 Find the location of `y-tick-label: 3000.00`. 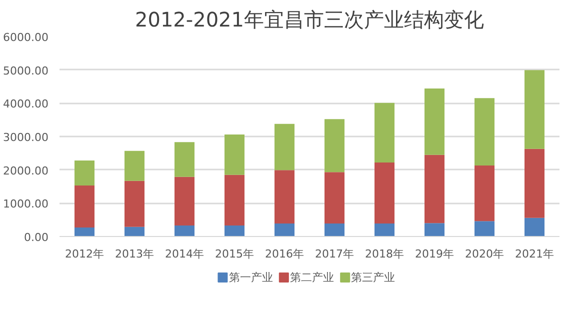

y-tick-label: 3000.00 is located at coordinates (26, 137).